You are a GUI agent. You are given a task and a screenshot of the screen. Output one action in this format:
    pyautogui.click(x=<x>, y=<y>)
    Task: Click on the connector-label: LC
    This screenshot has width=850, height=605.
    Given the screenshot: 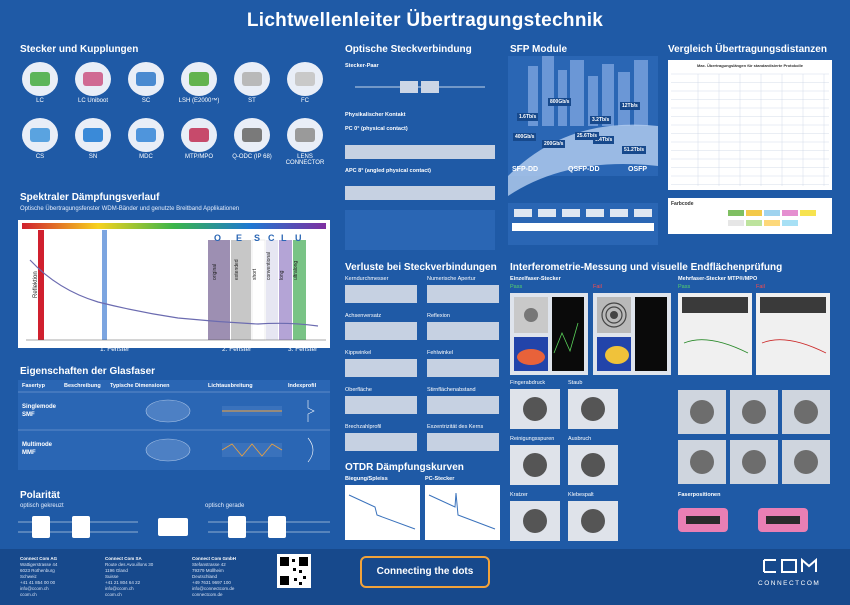 What is the action you would take?
    pyautogui.click(x=40, y=101)
    